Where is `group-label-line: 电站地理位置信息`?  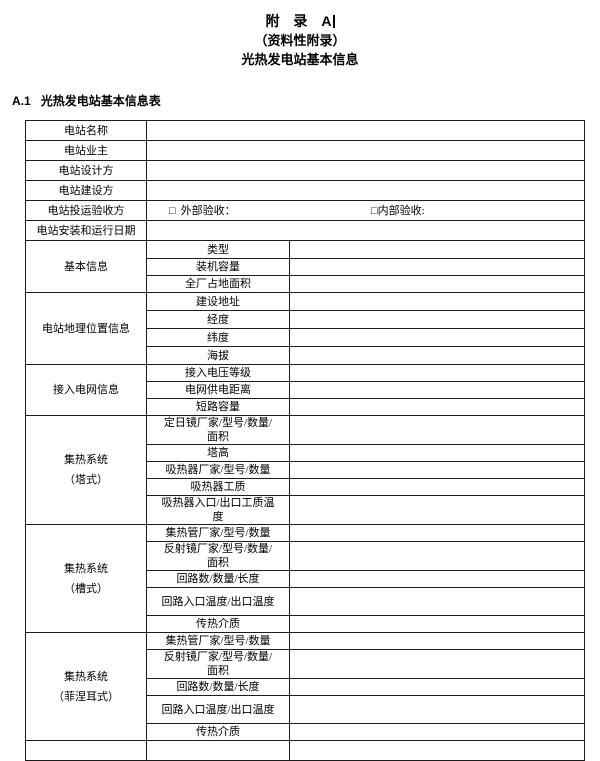
group-label-line: 电站地理位置信息 is located at coordinates (86, 328).